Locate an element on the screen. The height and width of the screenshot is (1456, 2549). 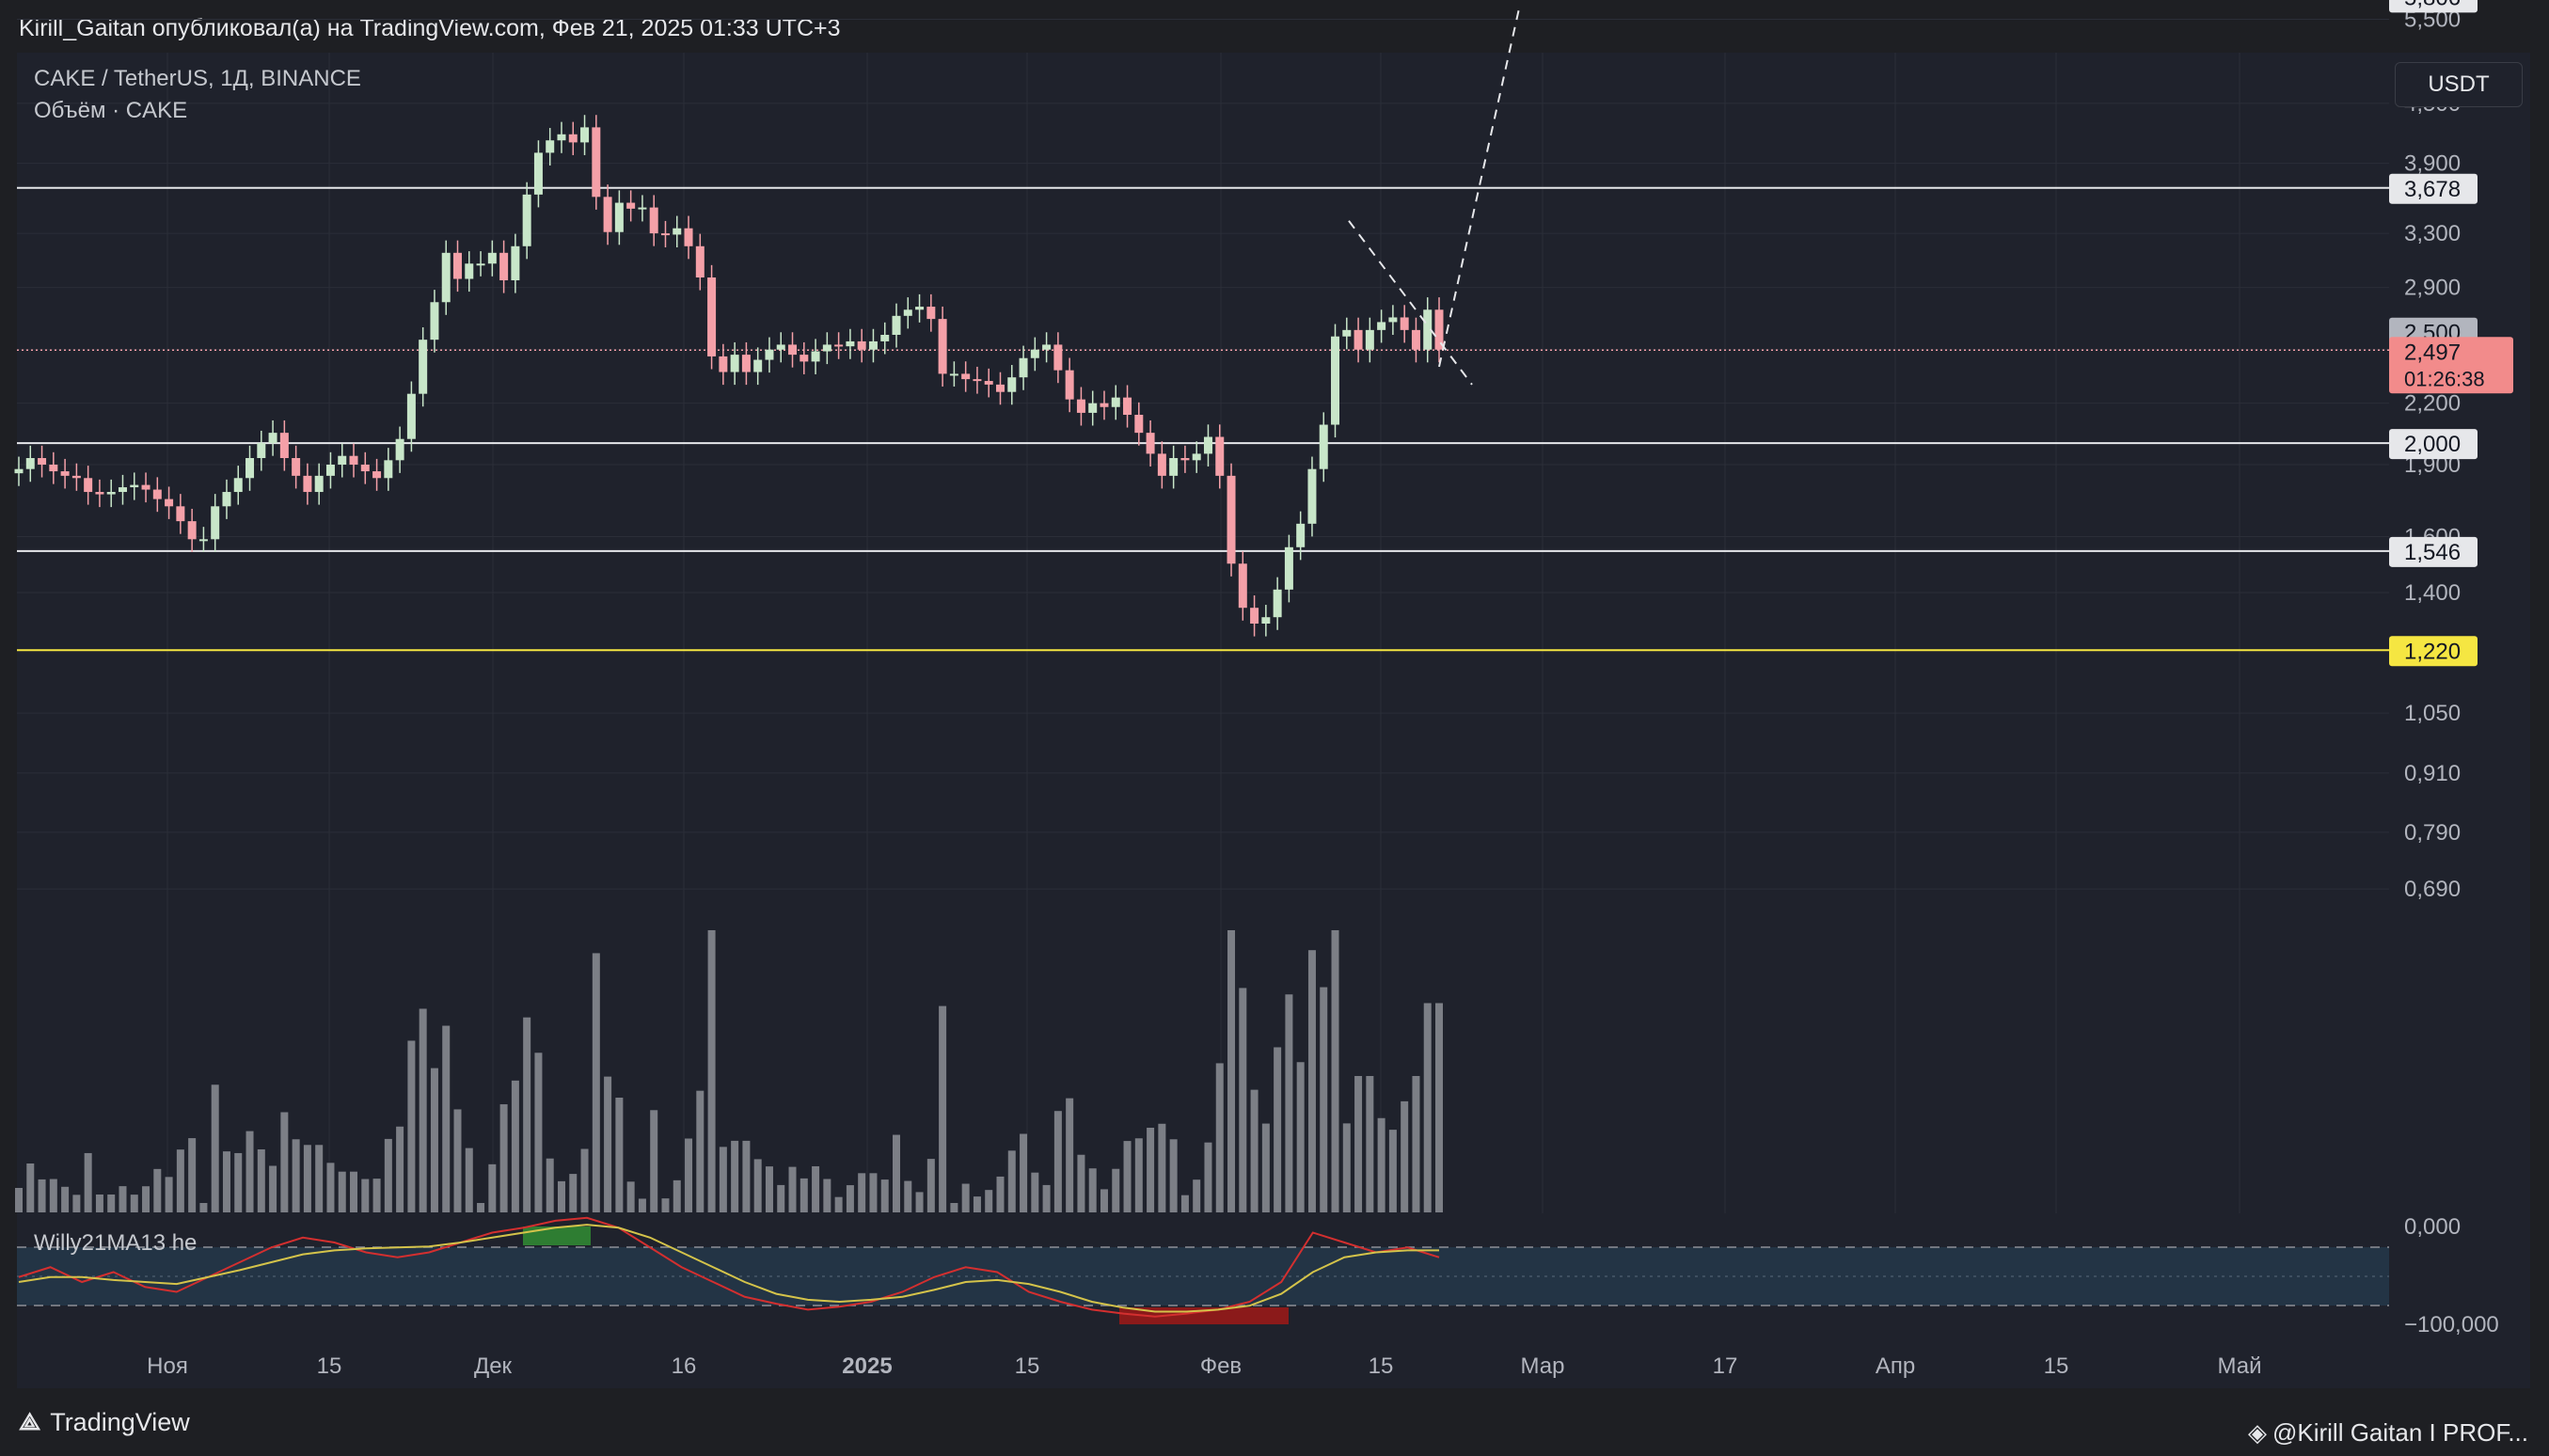
oscillator-panel is located at coordinates (1203, 1275).